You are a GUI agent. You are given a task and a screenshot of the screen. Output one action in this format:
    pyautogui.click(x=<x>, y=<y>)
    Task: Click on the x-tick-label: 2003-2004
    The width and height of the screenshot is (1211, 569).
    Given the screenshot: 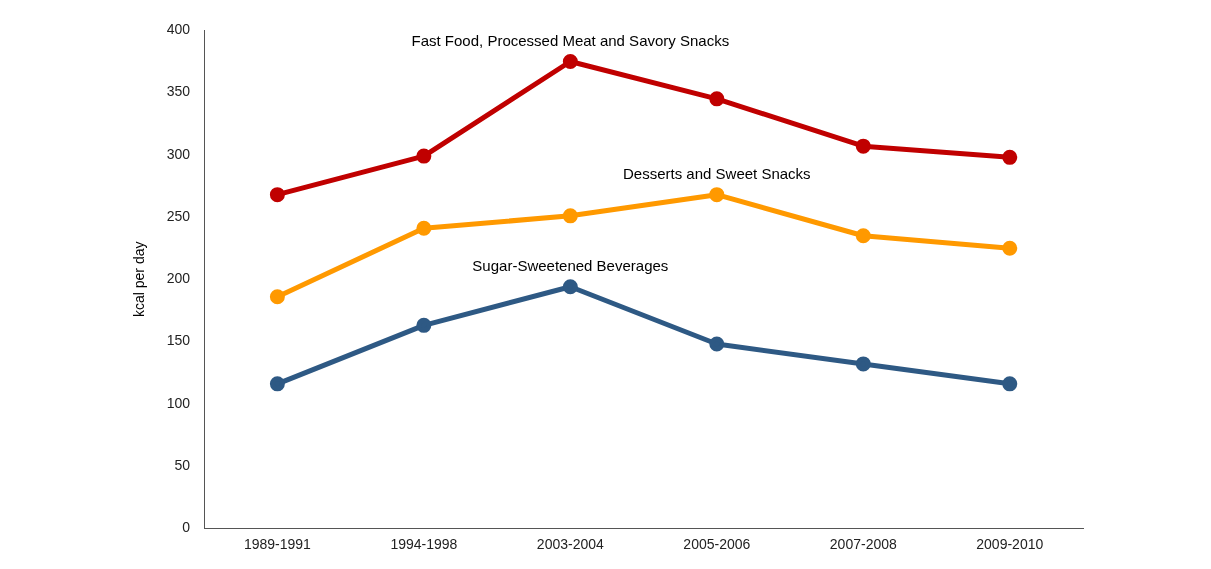 What is the action you would take?
    pyautogui.click(x=570, y=544)
    